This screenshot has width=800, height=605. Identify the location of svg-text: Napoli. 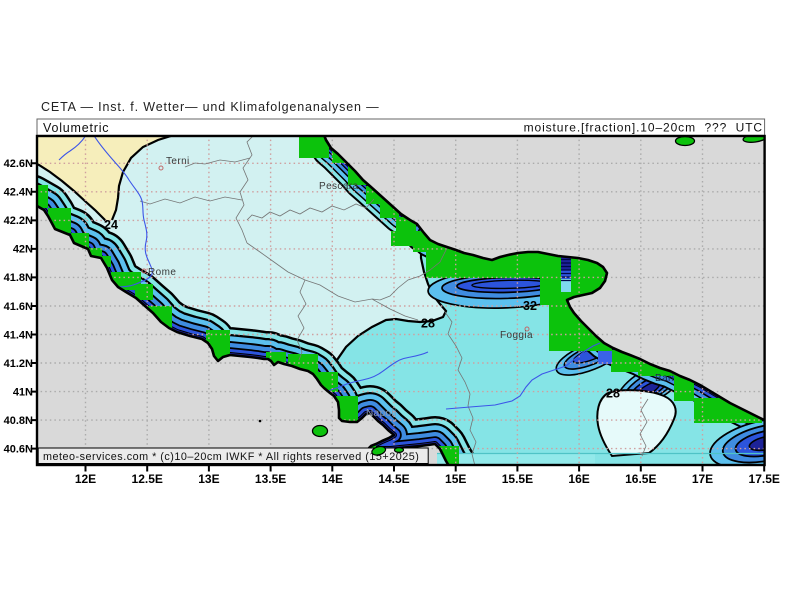
(381, 413).